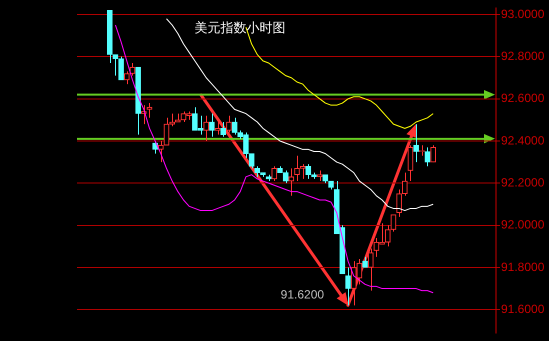 Image resolution: width=549 pixels, height=341 pixels. I want to click on y-tick-label: 91.8000, so click(523, 267).